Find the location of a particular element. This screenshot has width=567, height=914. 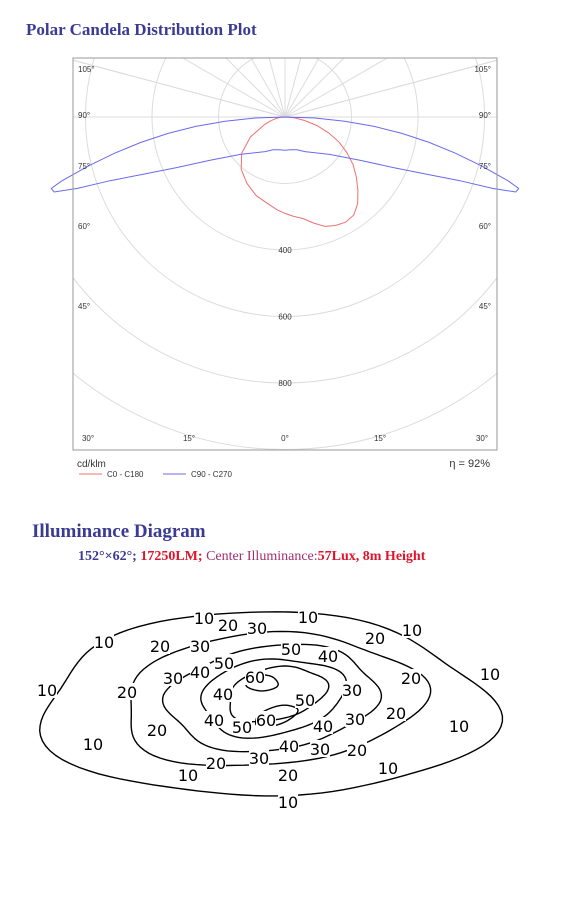

polar-chart-title: Polar Candela Distribution Plot is located at coordinates (141, 29).